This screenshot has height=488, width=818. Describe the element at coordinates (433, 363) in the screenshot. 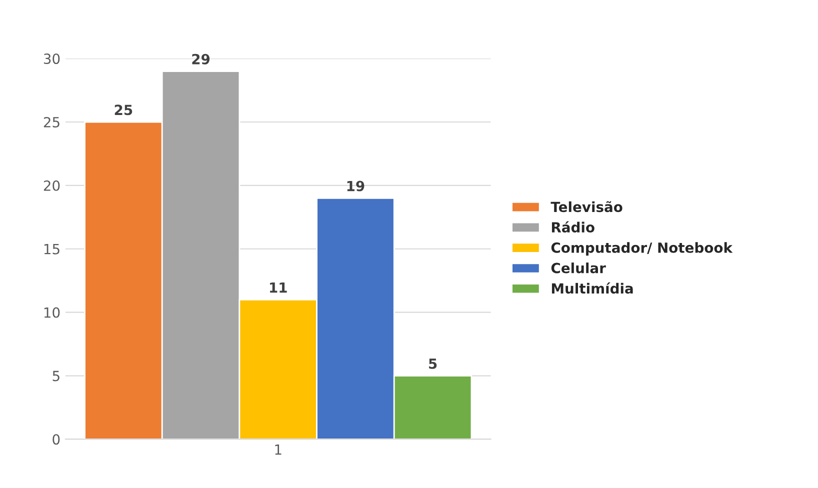

I see `data-label: 5` at that location.